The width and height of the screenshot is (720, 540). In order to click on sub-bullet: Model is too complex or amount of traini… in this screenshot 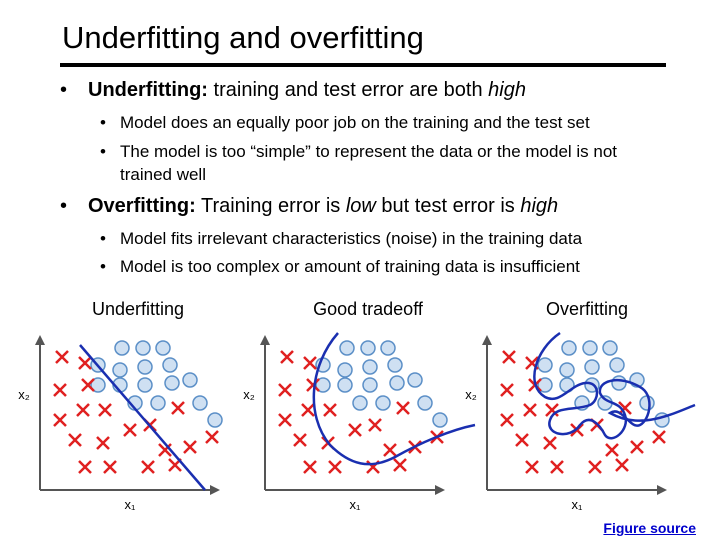, I will do `click(390, 267)`.